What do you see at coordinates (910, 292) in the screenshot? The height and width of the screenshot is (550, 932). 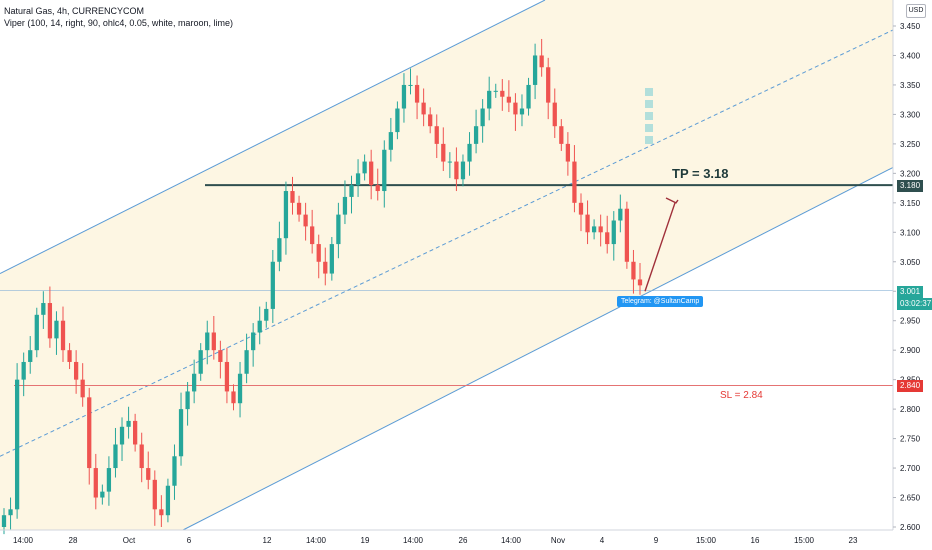 I see `current-price-tag: 3.001` at bounding box center [910, 292].